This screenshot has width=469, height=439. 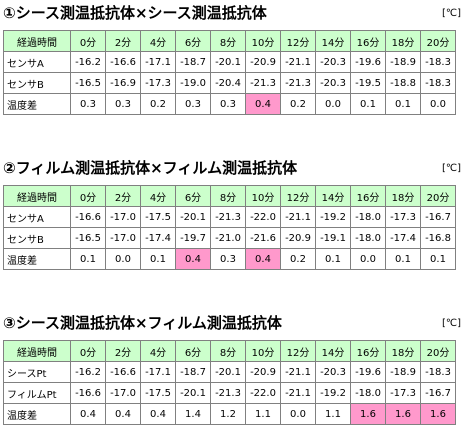 I want to click on section-title: ①シース測温抵抗体×シース測温抵抗体, so click(x=135, y=13).